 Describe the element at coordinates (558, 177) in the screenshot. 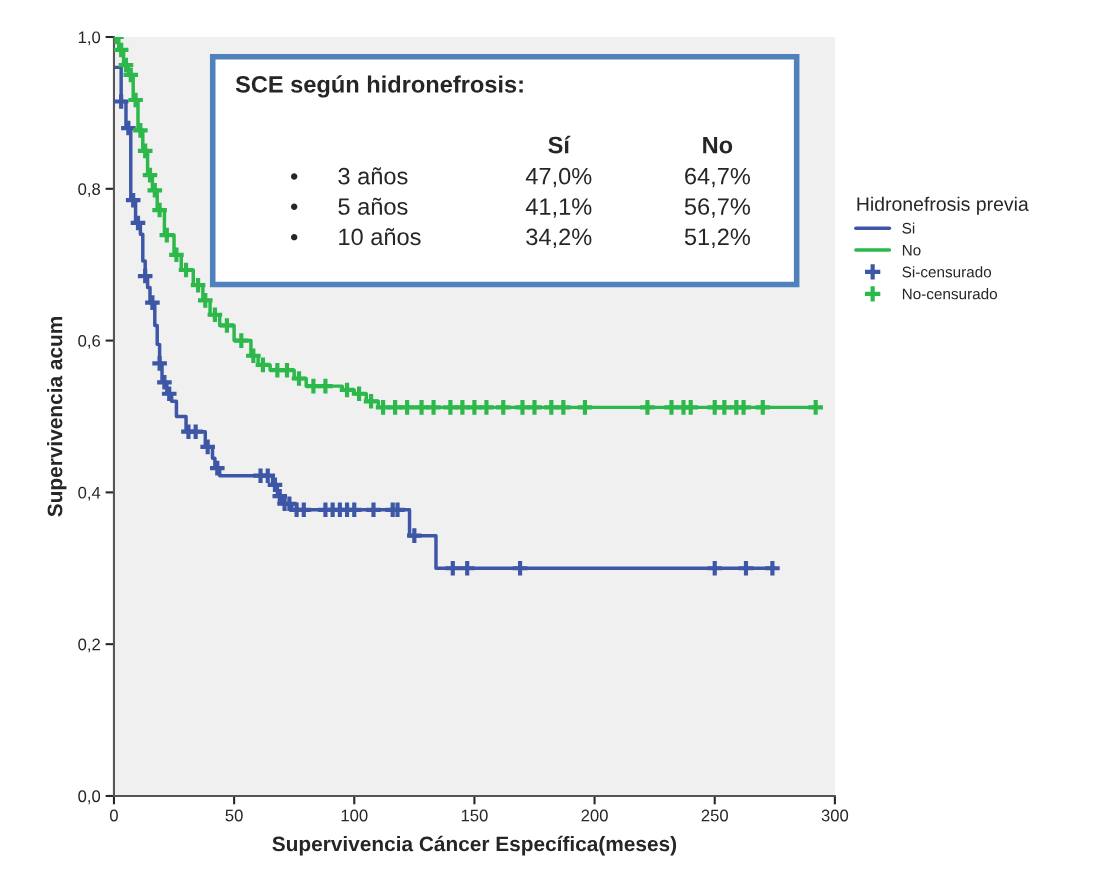

I see `annotation: 47,0%` at that location.